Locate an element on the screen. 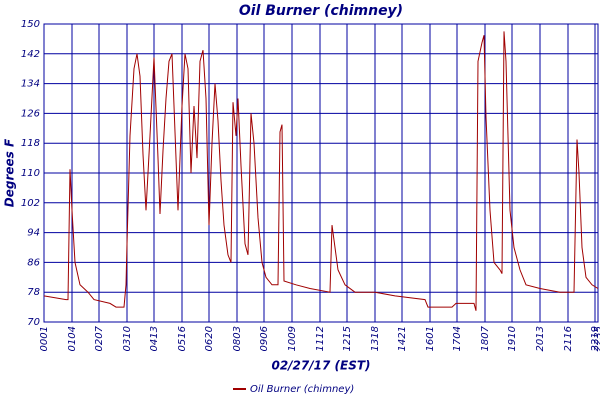 This screenshot has height=400, width=600. y-tick-label: 126 is located at coordinates (30, 113).